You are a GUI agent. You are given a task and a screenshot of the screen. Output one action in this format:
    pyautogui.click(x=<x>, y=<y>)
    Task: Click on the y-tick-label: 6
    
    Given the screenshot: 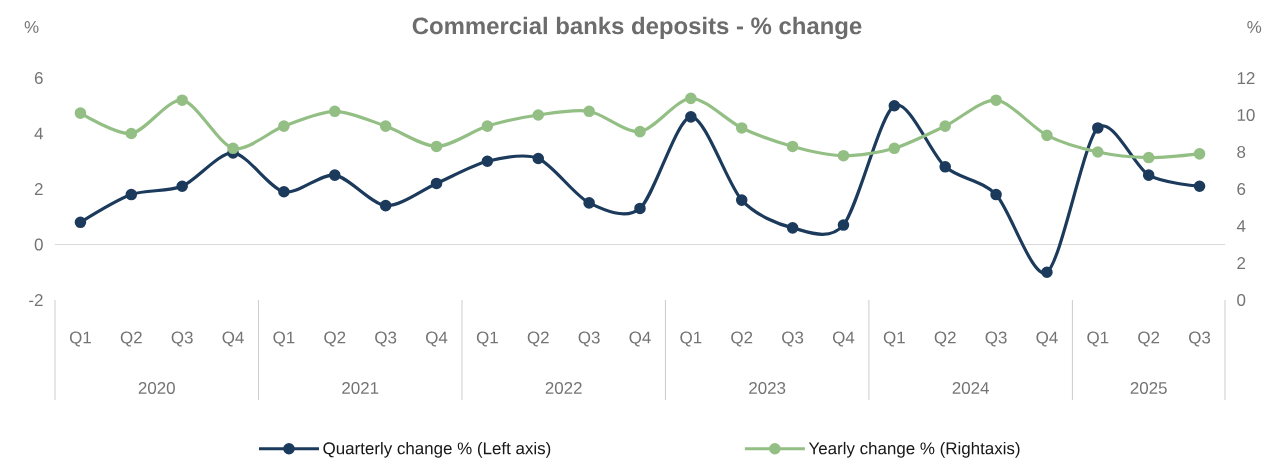 What is the action you would take?
    pyautogui.click(x=38, y=78)
    